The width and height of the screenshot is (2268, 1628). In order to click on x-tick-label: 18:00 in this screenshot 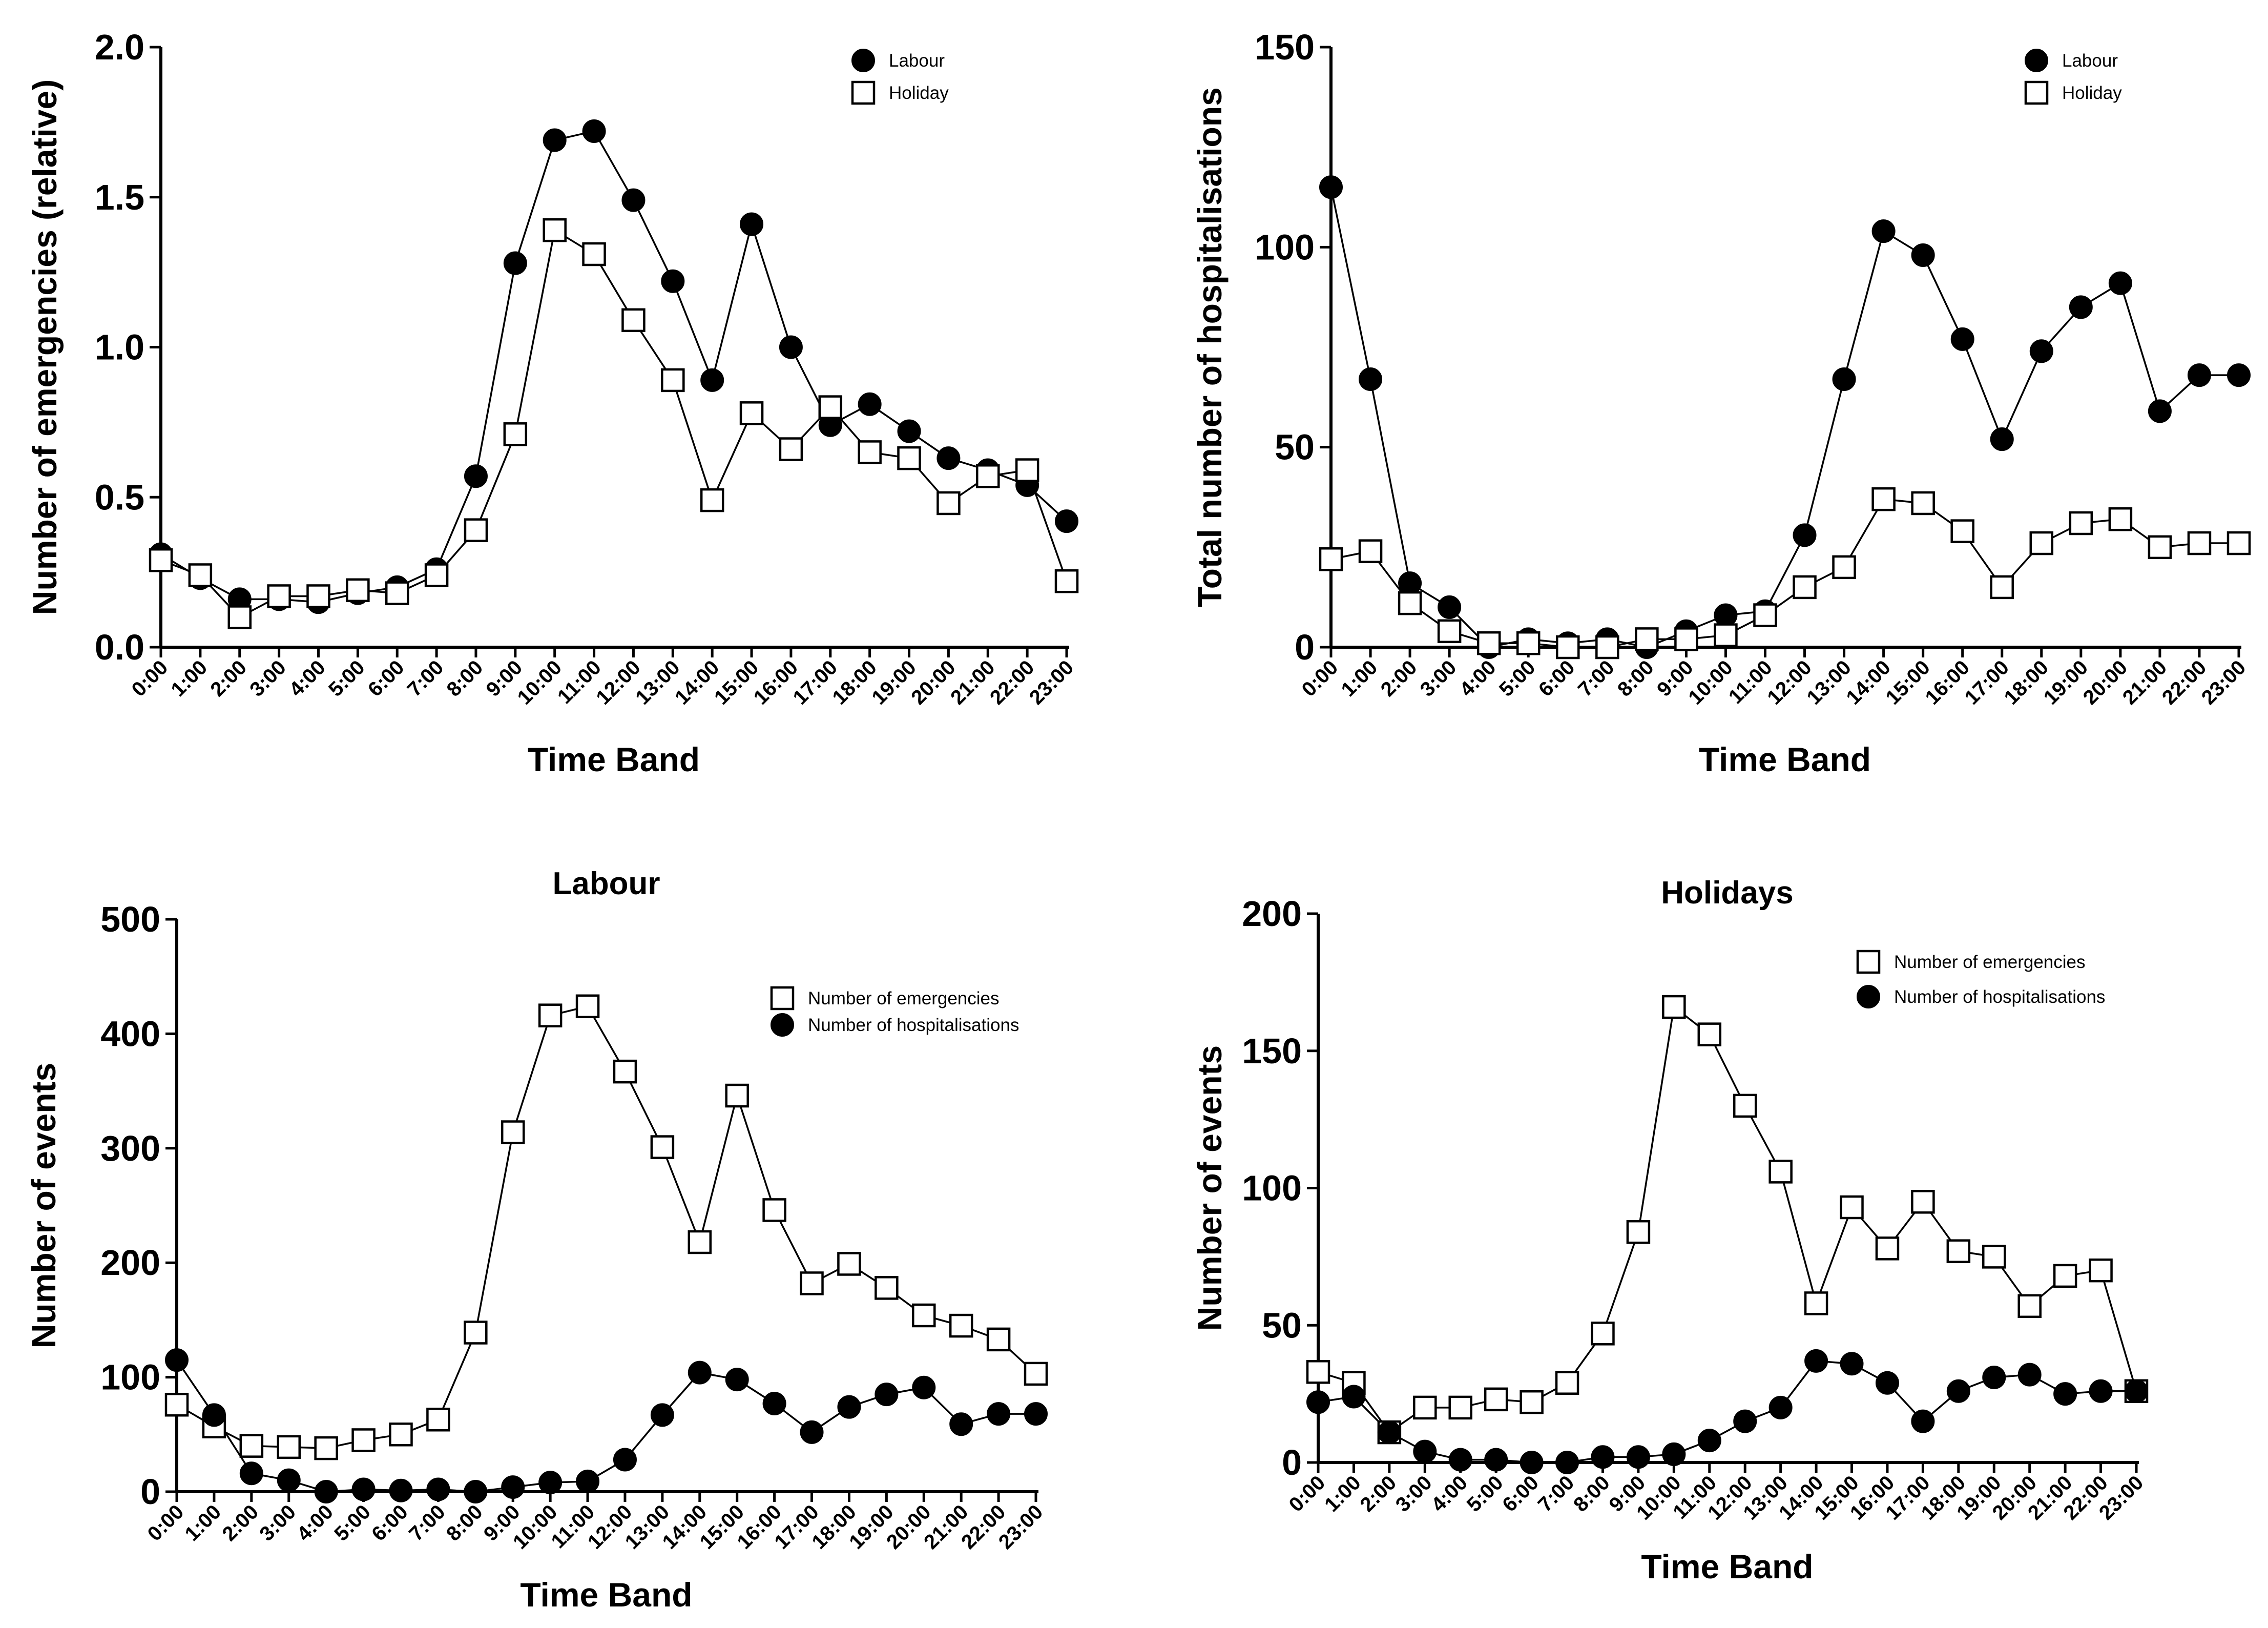, I will do `click(854, 682)`.